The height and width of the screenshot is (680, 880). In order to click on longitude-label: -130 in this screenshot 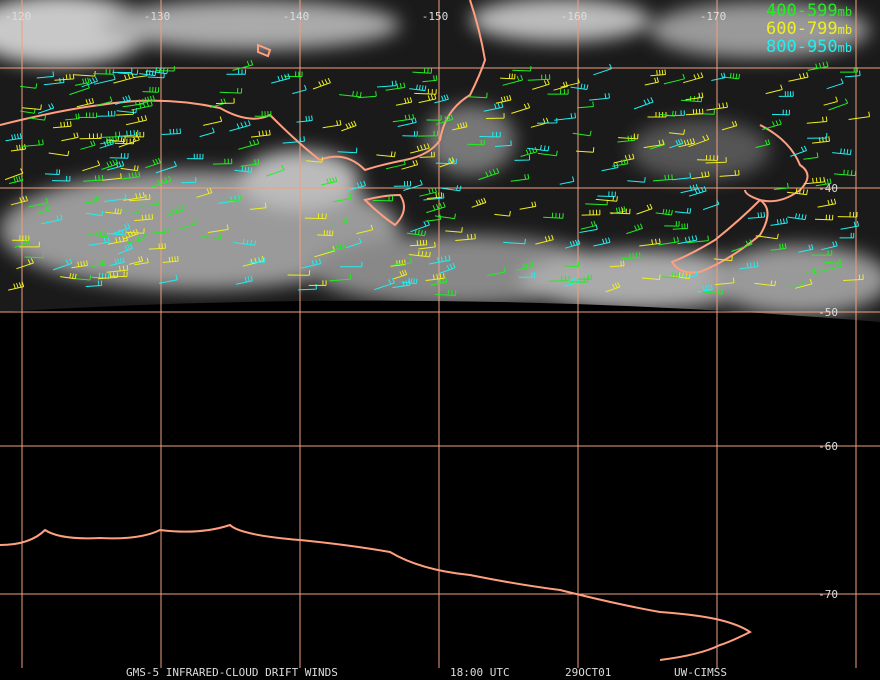, I will do `click(157, 16)`.